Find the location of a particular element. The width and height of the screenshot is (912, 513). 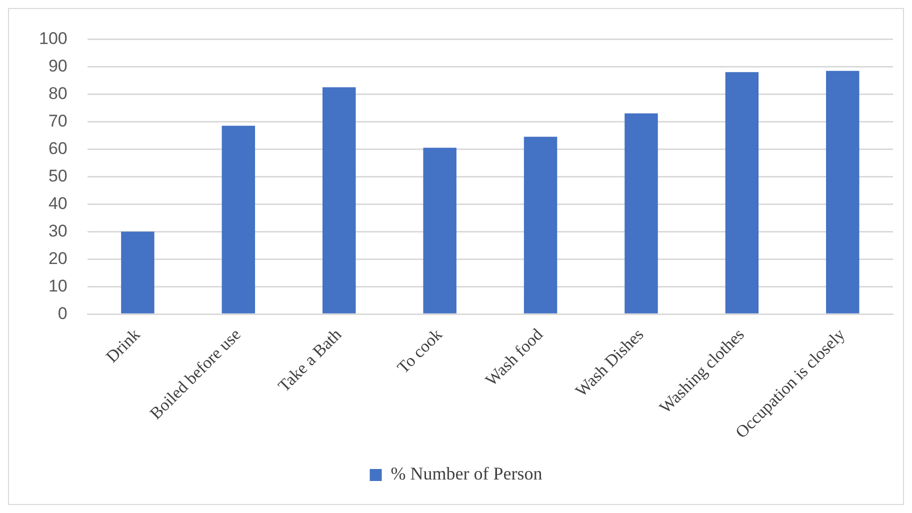

y-tick-label: 20 is located at coordinates (58, 258).